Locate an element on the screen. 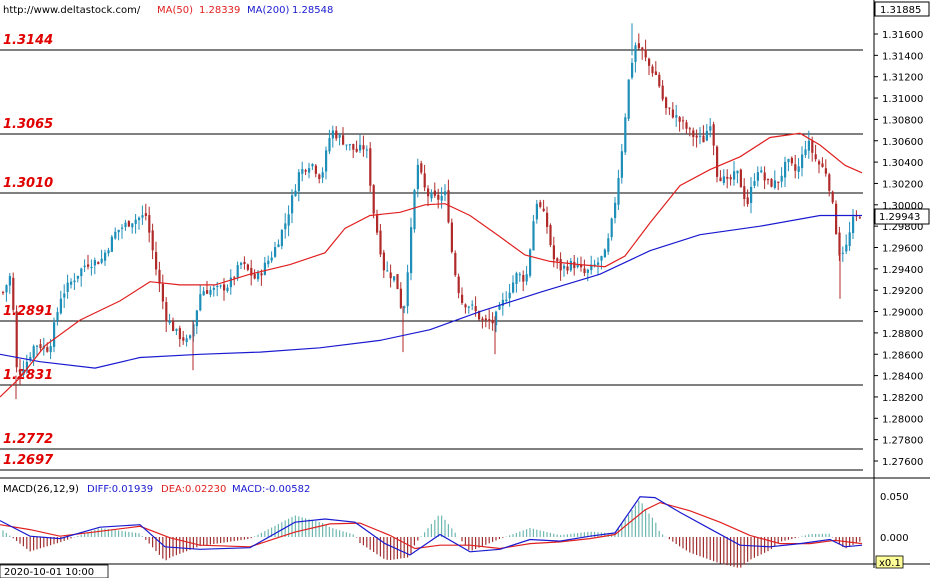 This screenshot has height=582, width=930. top-price-label: 1.31885 is located at coordinates (900, 10).